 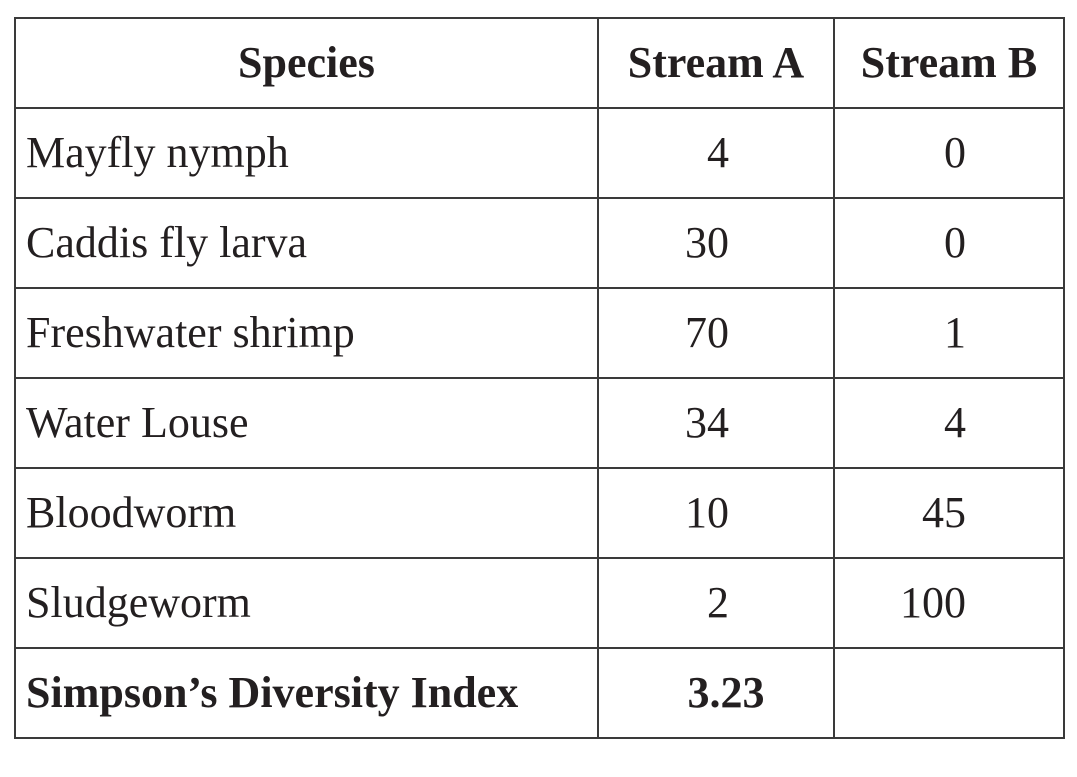 What do you see at coordinates (716, 333) in the screenshot?
I see `count-cell: 70` at bounding box center [716, 333].